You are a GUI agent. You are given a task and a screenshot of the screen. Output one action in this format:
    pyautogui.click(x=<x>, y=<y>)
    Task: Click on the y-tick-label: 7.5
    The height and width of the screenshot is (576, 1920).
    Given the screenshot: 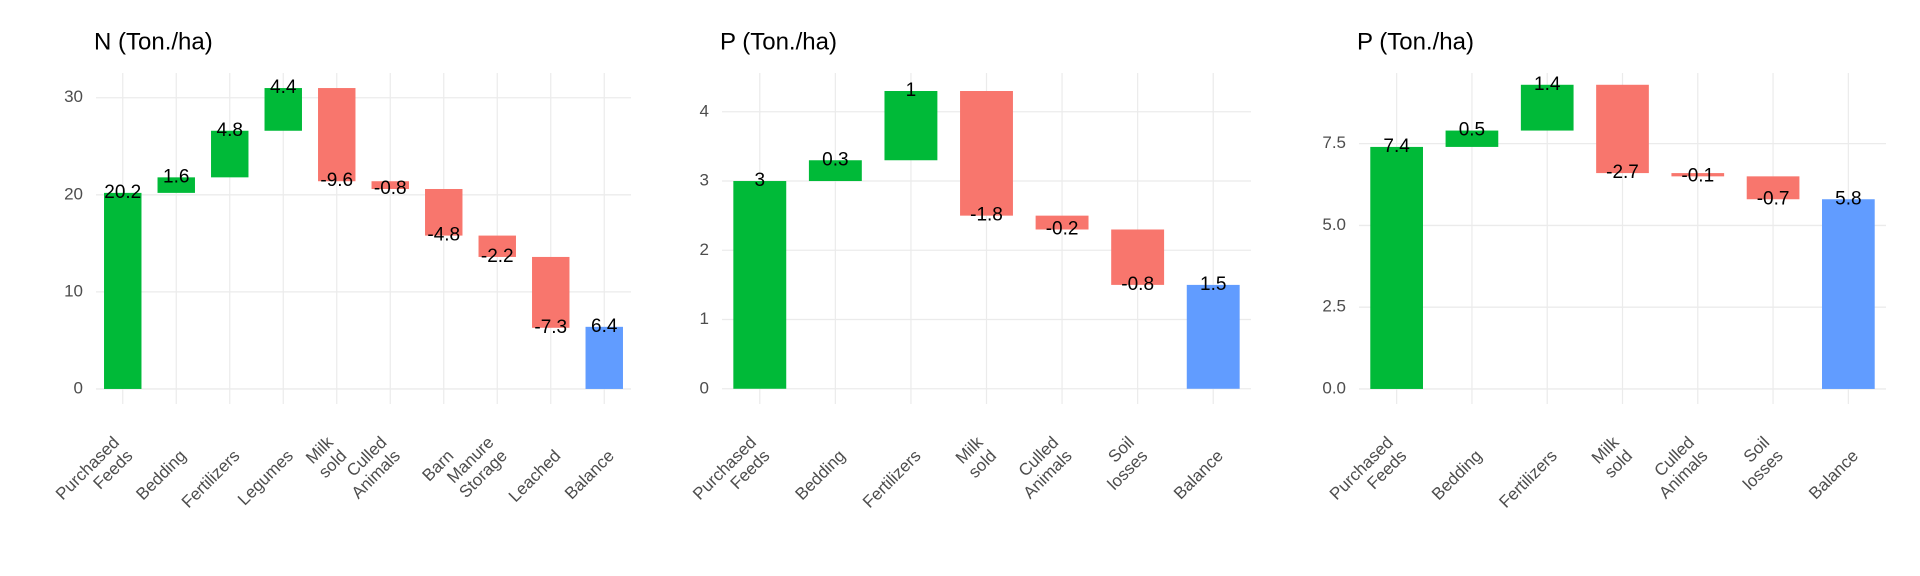 What is the action you would take?
    pyautogui.click(x=1334, y=142)
    